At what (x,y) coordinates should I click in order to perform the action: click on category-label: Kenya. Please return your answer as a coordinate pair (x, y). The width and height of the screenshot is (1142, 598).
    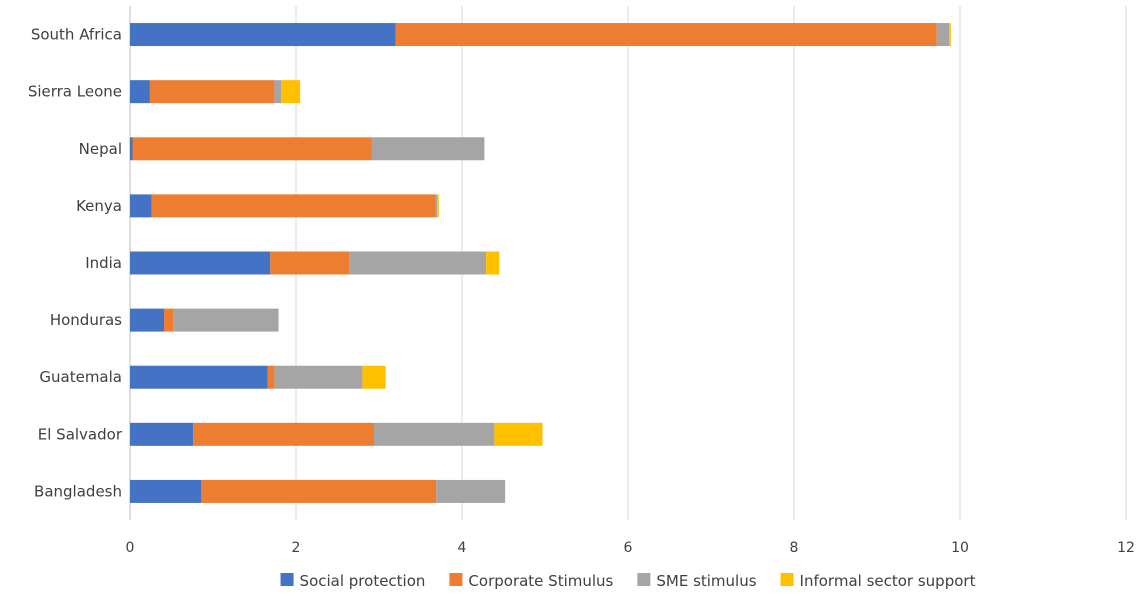
    Looking at the image, I should click on (99, 206).